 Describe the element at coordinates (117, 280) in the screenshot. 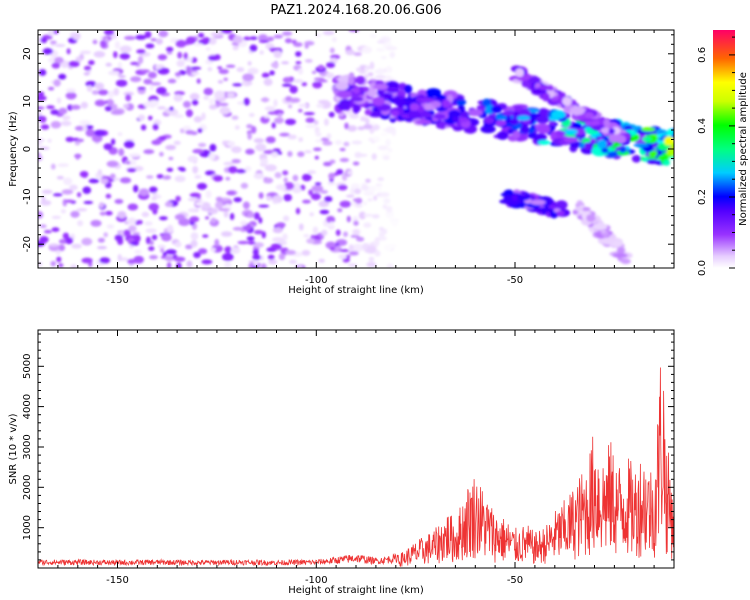

I see `spectrogram-xtick-label: -150` at that location.